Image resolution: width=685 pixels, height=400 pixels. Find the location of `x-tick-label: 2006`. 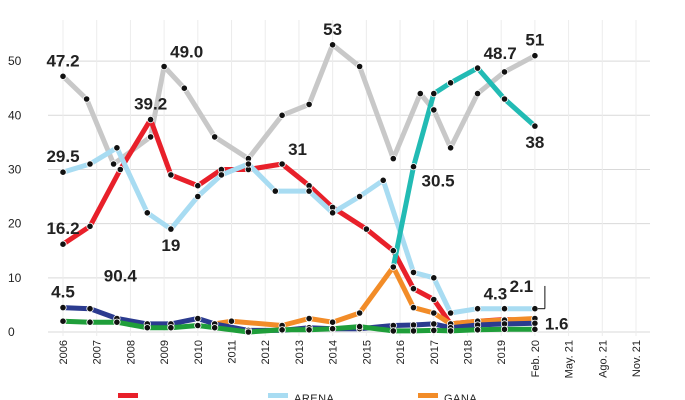

x-tick-label: 2006 is located at coordinates (64, 352).